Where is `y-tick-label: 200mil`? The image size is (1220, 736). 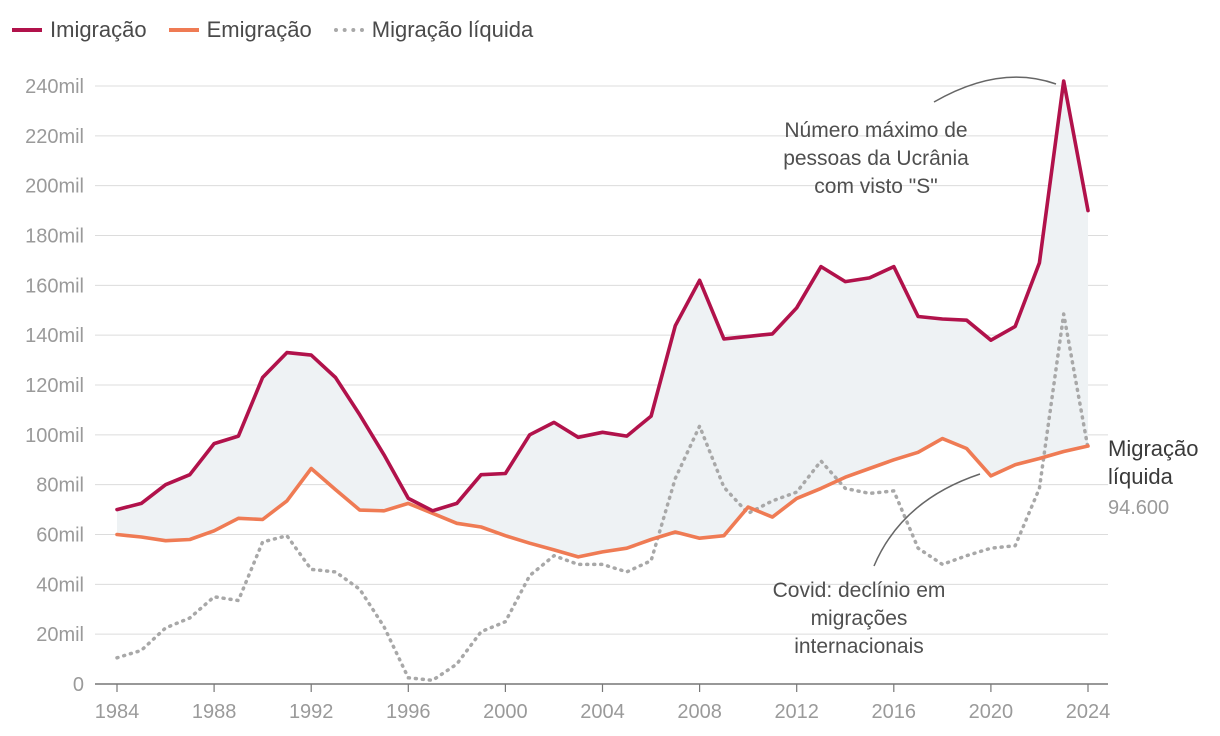 y-tick-label: 200mil is located at coordinates (54, 187).